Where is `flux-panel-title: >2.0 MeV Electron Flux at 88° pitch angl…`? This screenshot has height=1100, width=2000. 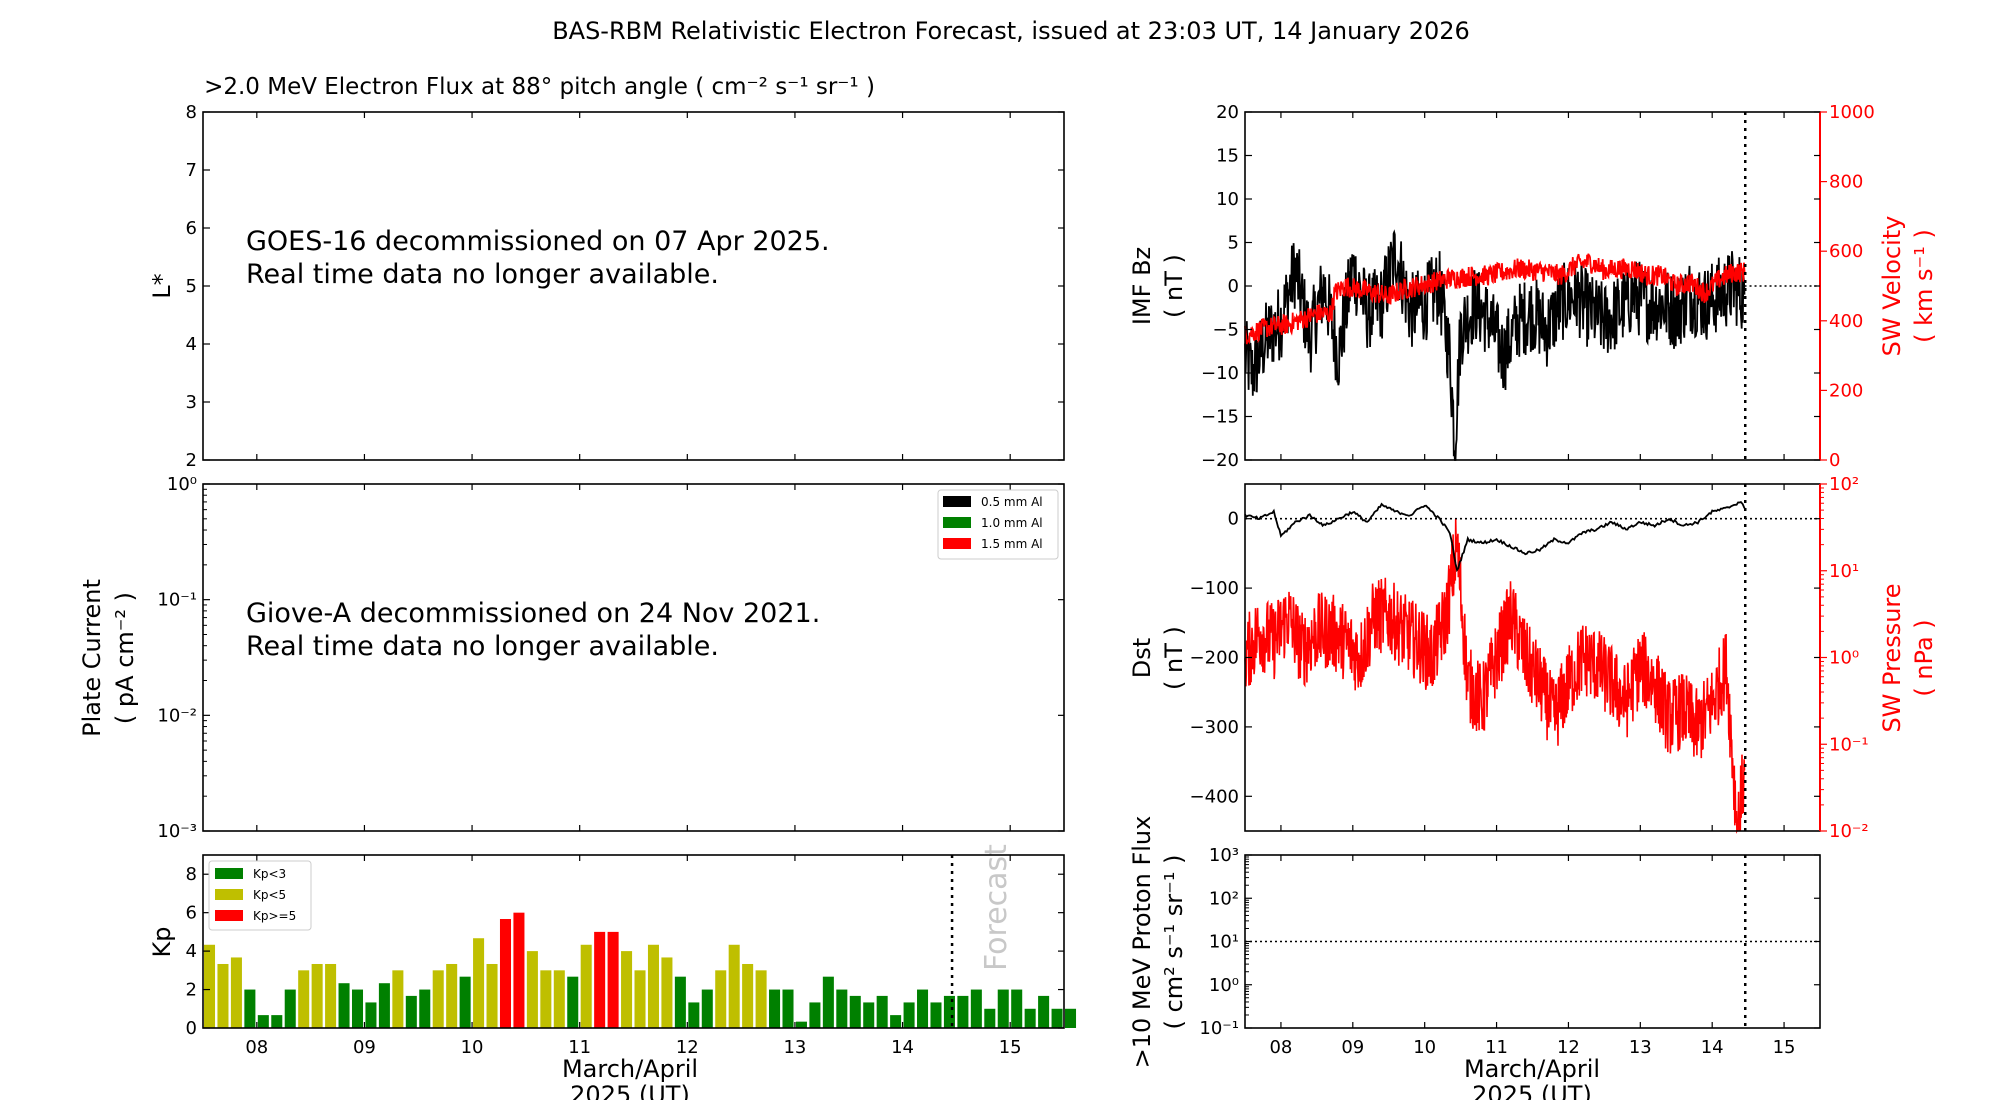
flux-panel-title: >2.0 MeV Electron Flux at 88° pitch angl… is located at coordinates (539, 87).